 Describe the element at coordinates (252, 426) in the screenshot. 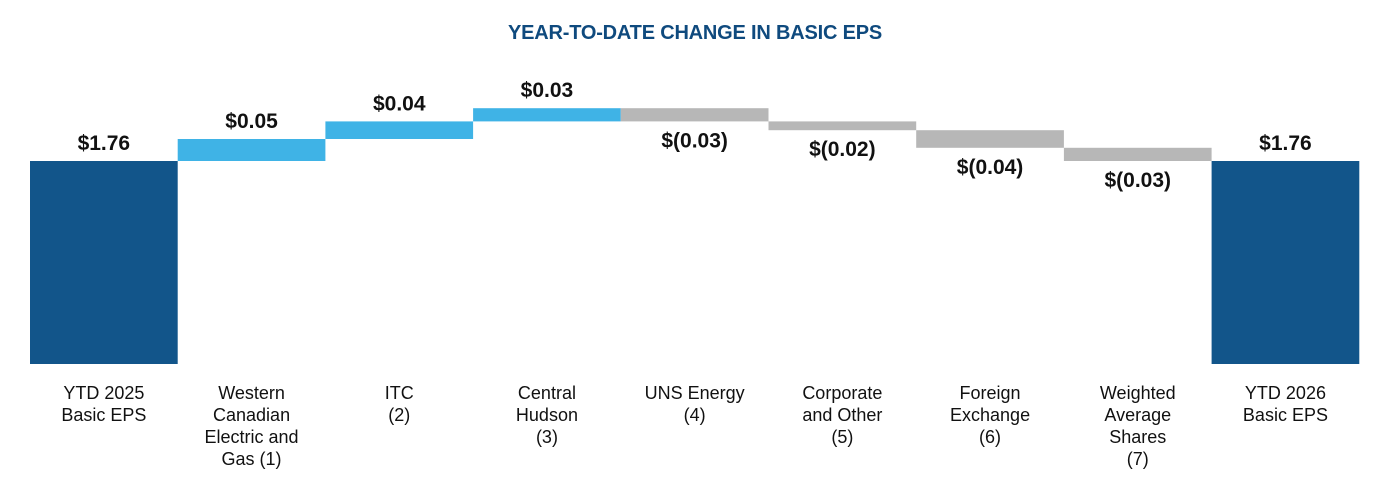

I see `category-label-2: Western Canadian Electric and Gas (1)` at that location.